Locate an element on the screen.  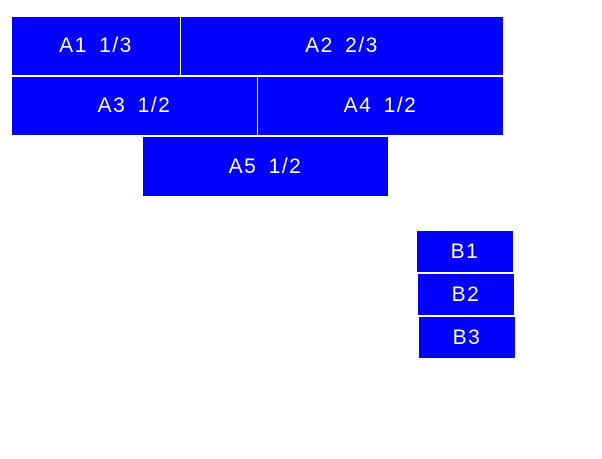
box-b2: B2 is located at coordinates (466, 294).